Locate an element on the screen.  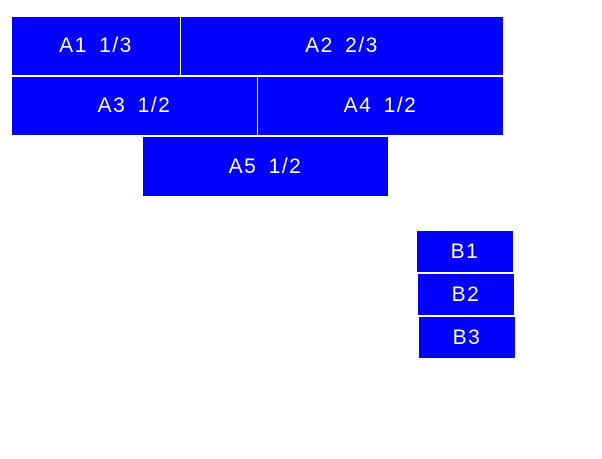
box-b2: B2 is located at coordinates (466, 294).